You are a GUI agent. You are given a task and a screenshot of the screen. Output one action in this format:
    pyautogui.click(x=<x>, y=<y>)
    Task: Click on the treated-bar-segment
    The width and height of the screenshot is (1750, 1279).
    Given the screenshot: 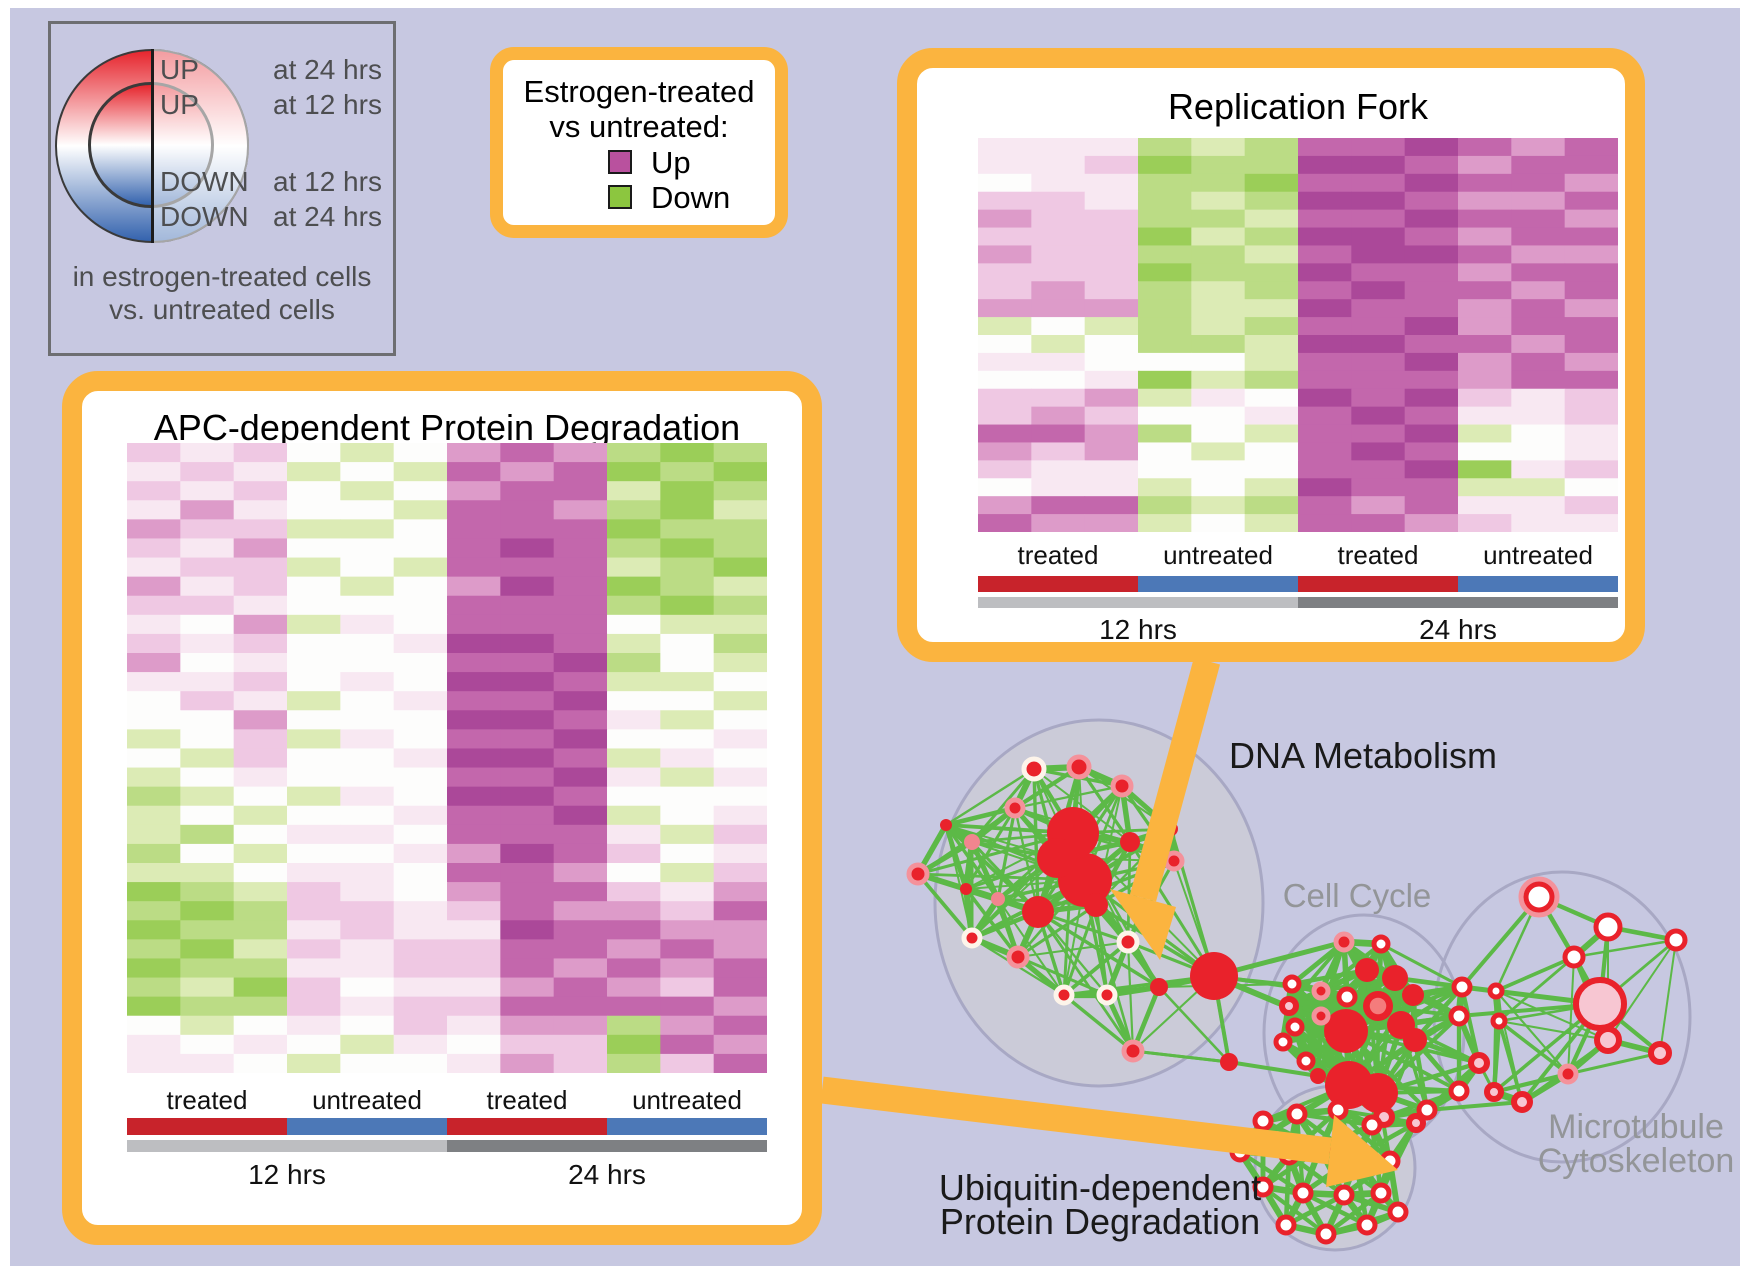 What is the action you would take?
    pyautogui.click(x=1058, y=584)
    